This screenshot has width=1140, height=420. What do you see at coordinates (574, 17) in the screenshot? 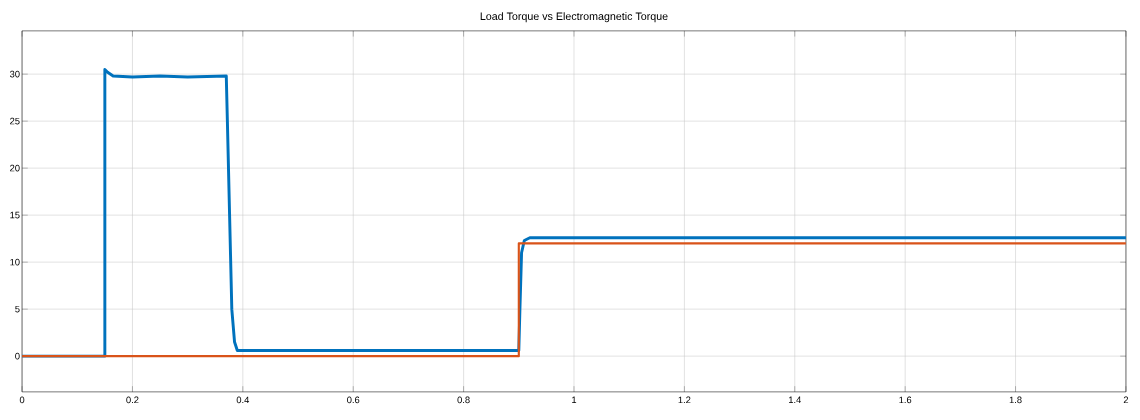
I see `chart-title: Load Torque vs Electromagnetic Torque` at bounding box center [574, 17].